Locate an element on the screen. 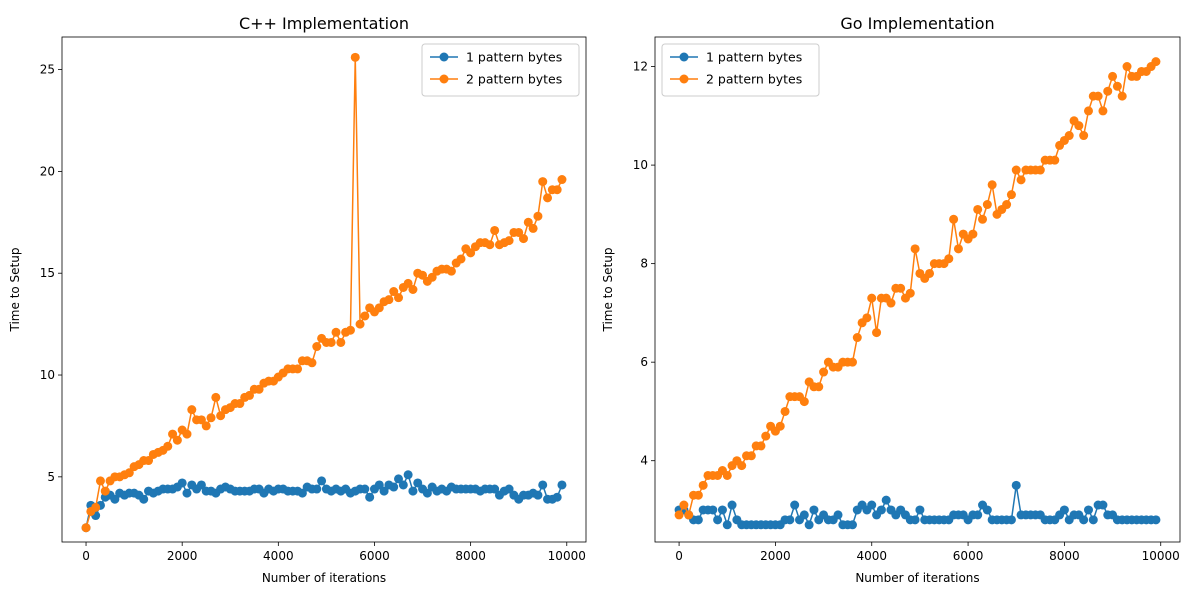  y-tick-label: 25 is located at coordinates (47, 70).